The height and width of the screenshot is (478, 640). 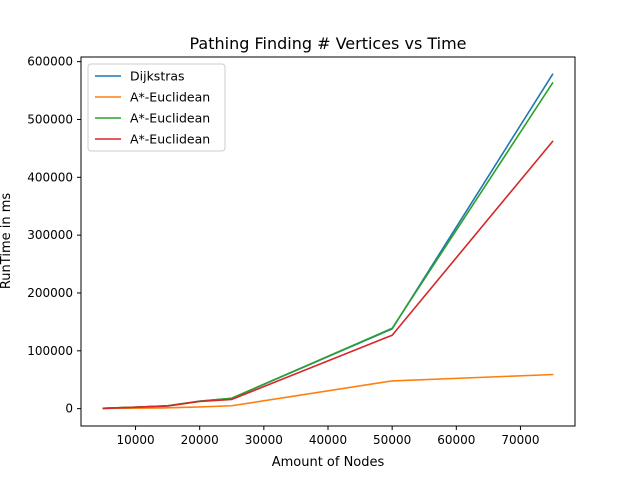 What do you see at coordinates (170, 118) in the screenshot?
I see `legend-label-3: A*-Euclidean` at bounding box center [170, 118].